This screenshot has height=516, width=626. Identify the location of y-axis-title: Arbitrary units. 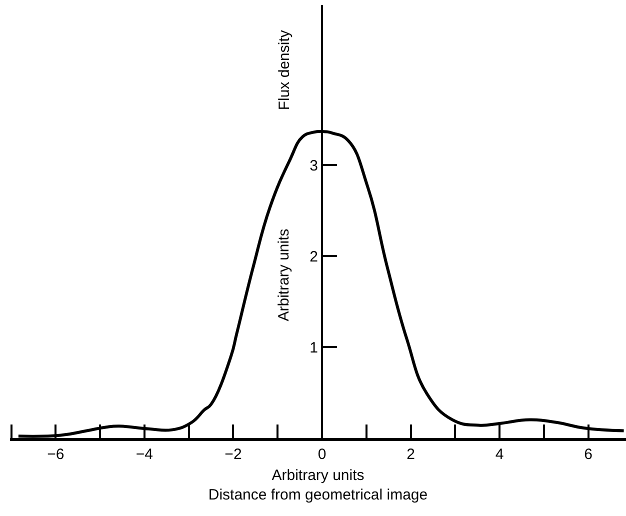
(284, 275).